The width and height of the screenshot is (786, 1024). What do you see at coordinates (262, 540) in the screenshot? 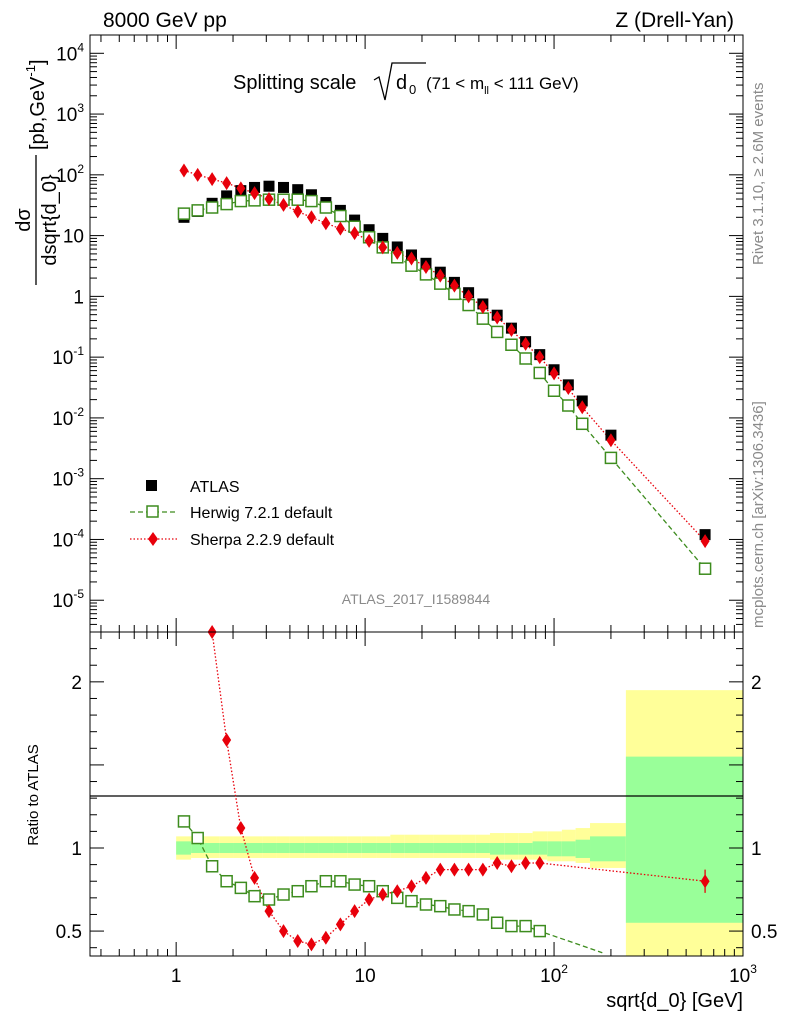
I see `legend-sherpa-label: Sherpa 2.2.9 default` at bounding box center [262, 540].